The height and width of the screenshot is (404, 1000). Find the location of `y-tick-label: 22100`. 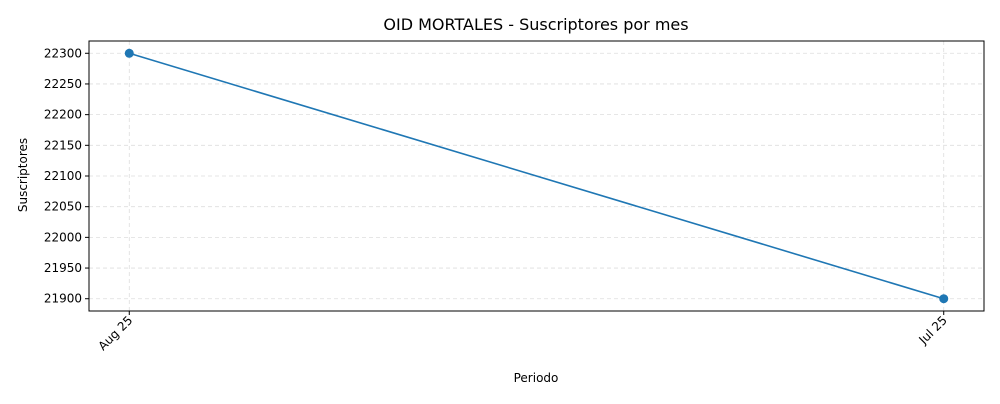

y-tick-label: 22100 is located at coordinates (63, 176).